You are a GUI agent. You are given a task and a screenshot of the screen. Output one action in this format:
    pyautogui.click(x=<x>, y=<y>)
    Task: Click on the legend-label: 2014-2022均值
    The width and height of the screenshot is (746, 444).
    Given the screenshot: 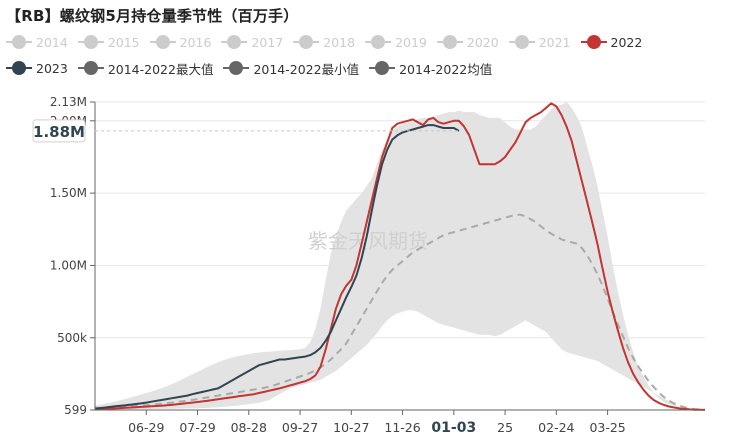 What is the action you would take?
    pyautogui.click(x=446, y=69)
    